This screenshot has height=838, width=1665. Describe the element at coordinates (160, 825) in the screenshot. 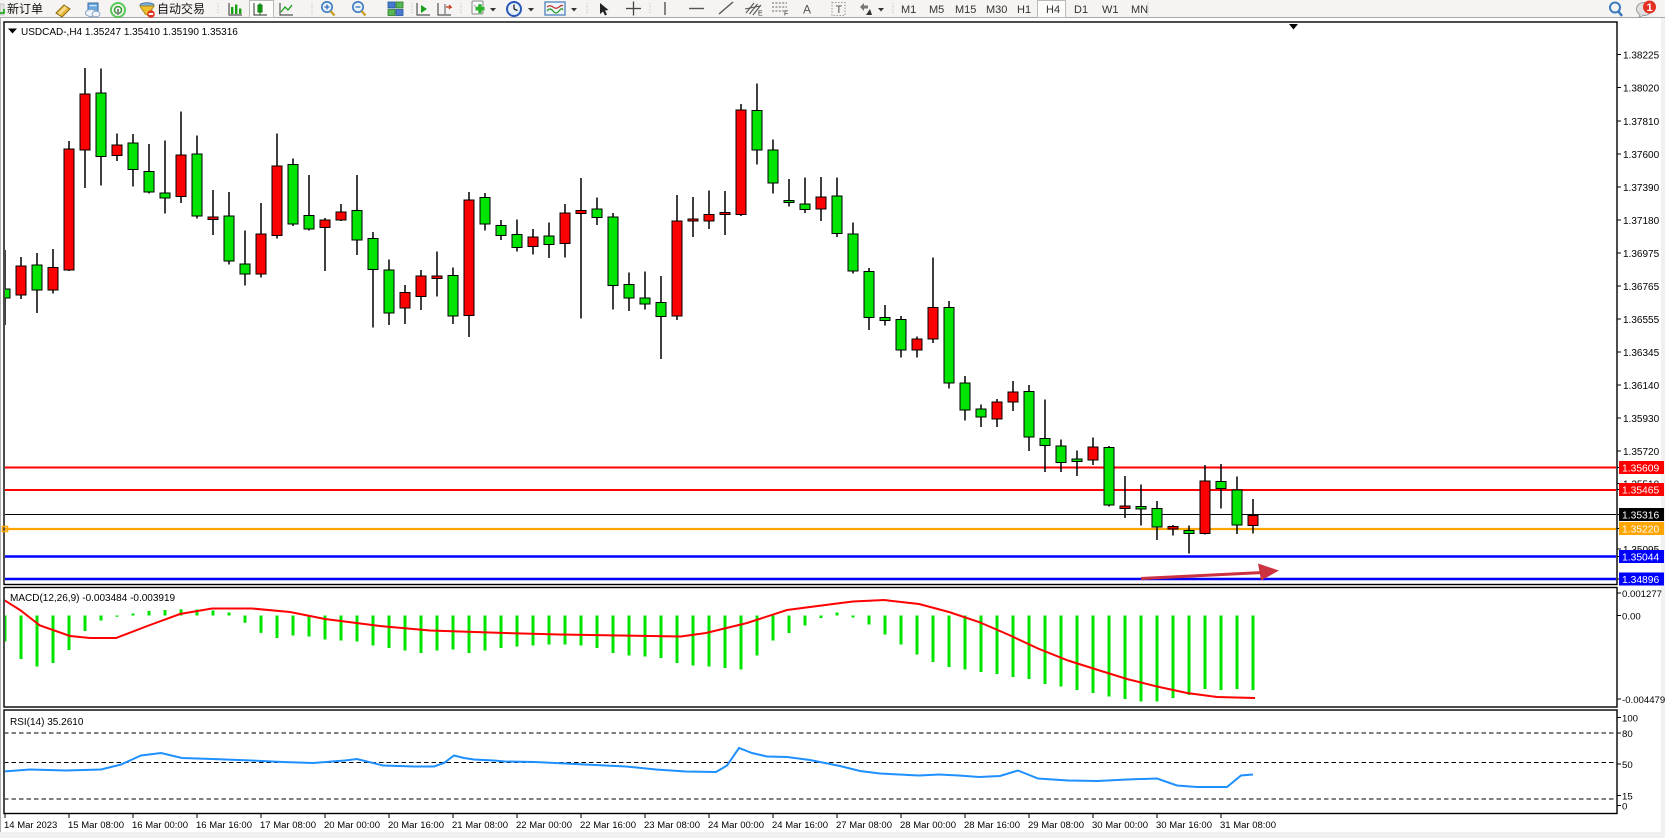

I see `svg-text: 16 Mar 00:00` at that location.